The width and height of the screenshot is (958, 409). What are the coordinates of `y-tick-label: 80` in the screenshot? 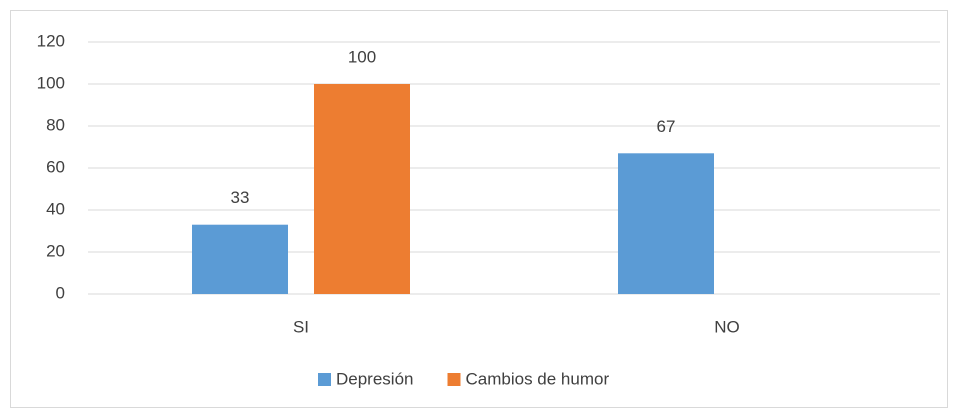 It's located at (55, 124).